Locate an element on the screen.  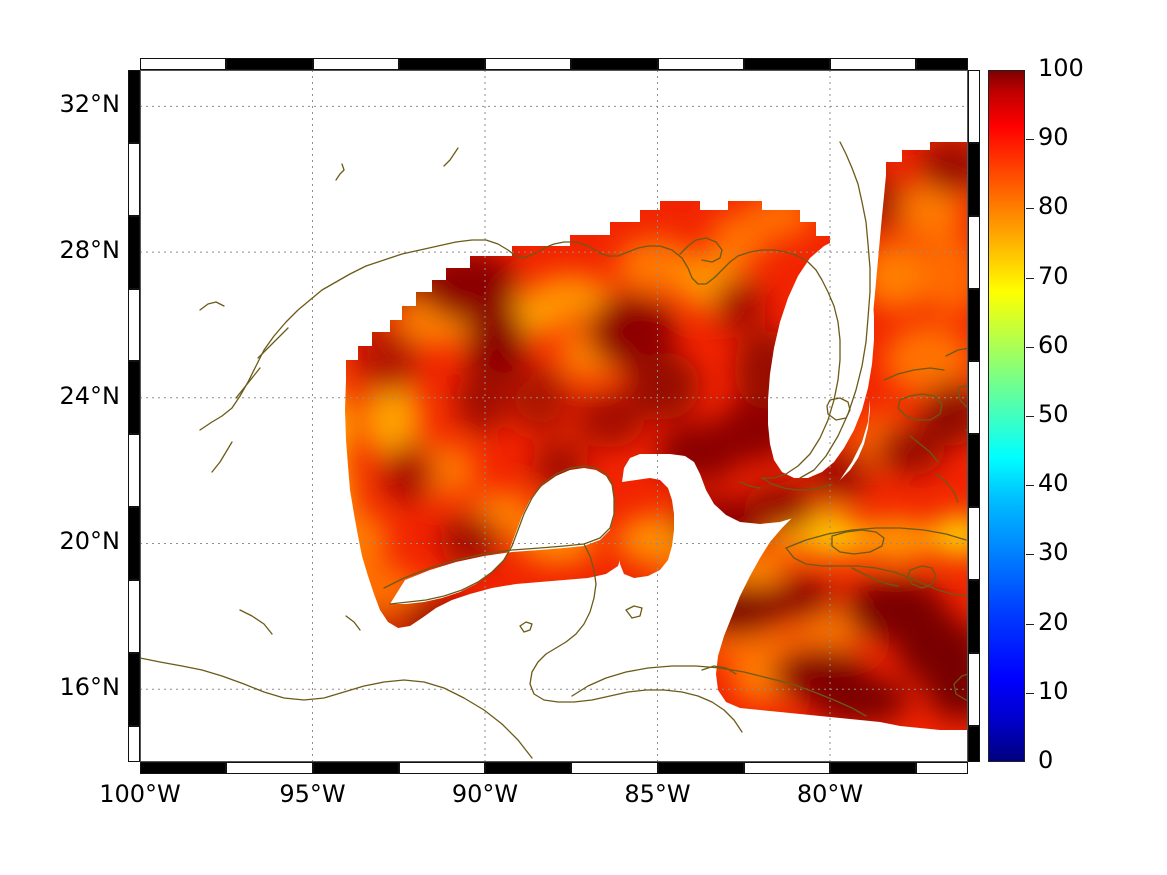
lat-tick-label: 28°N is located at coordinates (90, 250).